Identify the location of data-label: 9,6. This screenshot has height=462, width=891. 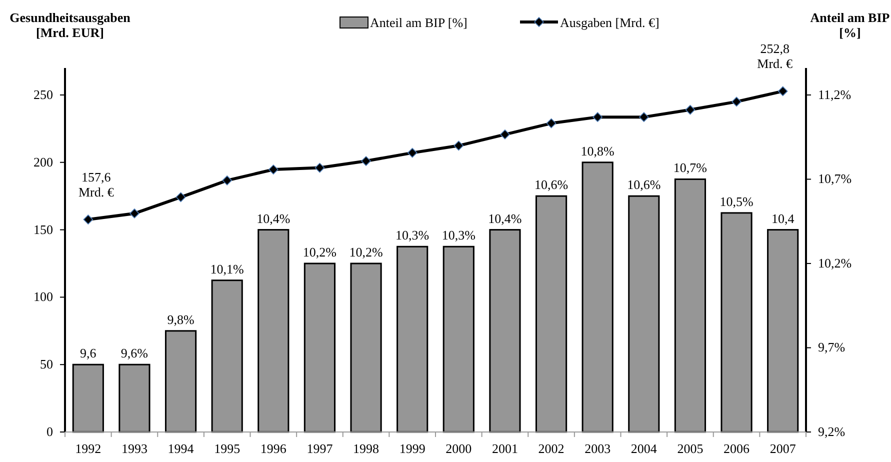
(88, 353).